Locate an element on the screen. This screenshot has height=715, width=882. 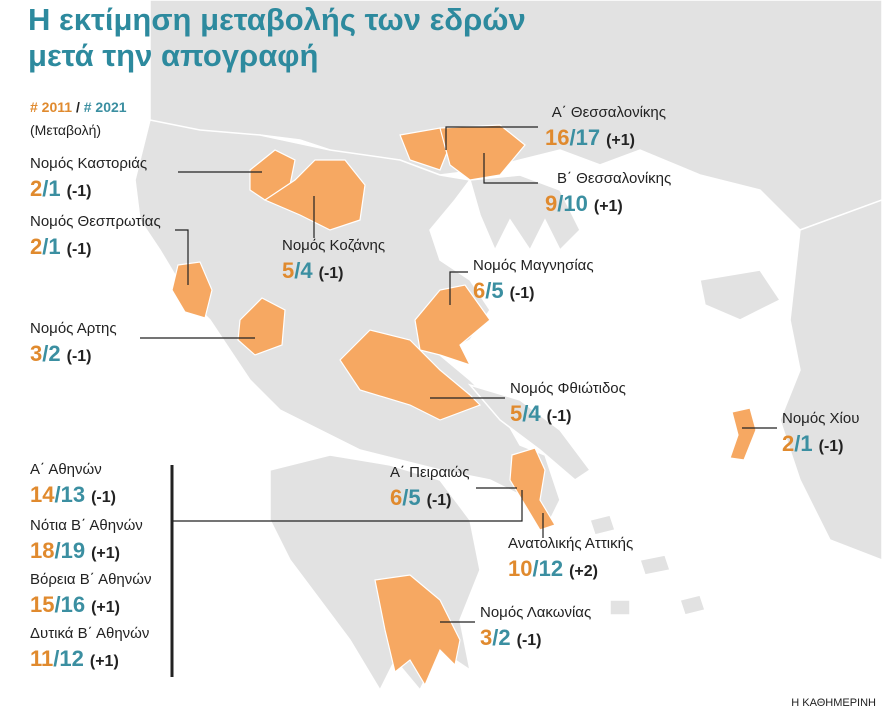
magnesia is located at coordinates (452, 325).